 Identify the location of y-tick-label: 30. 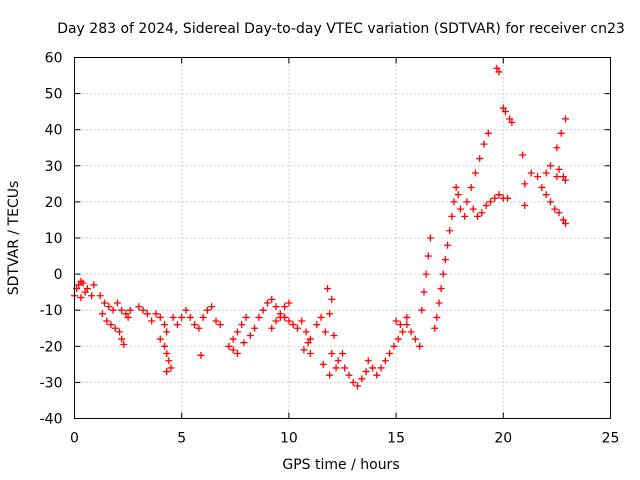
(54, 167).